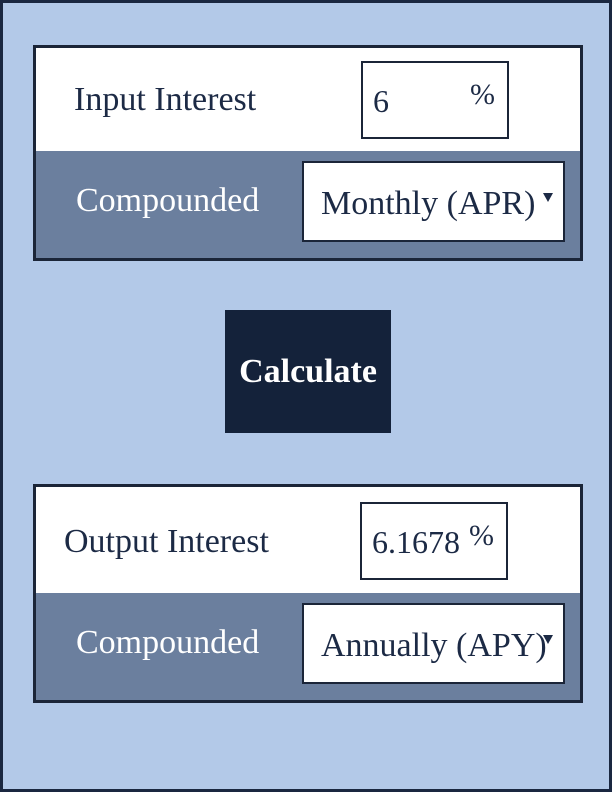  Describe the element at coordinates (482, 94) in the screenshot. I see `input-percent-unit: %` at that location.